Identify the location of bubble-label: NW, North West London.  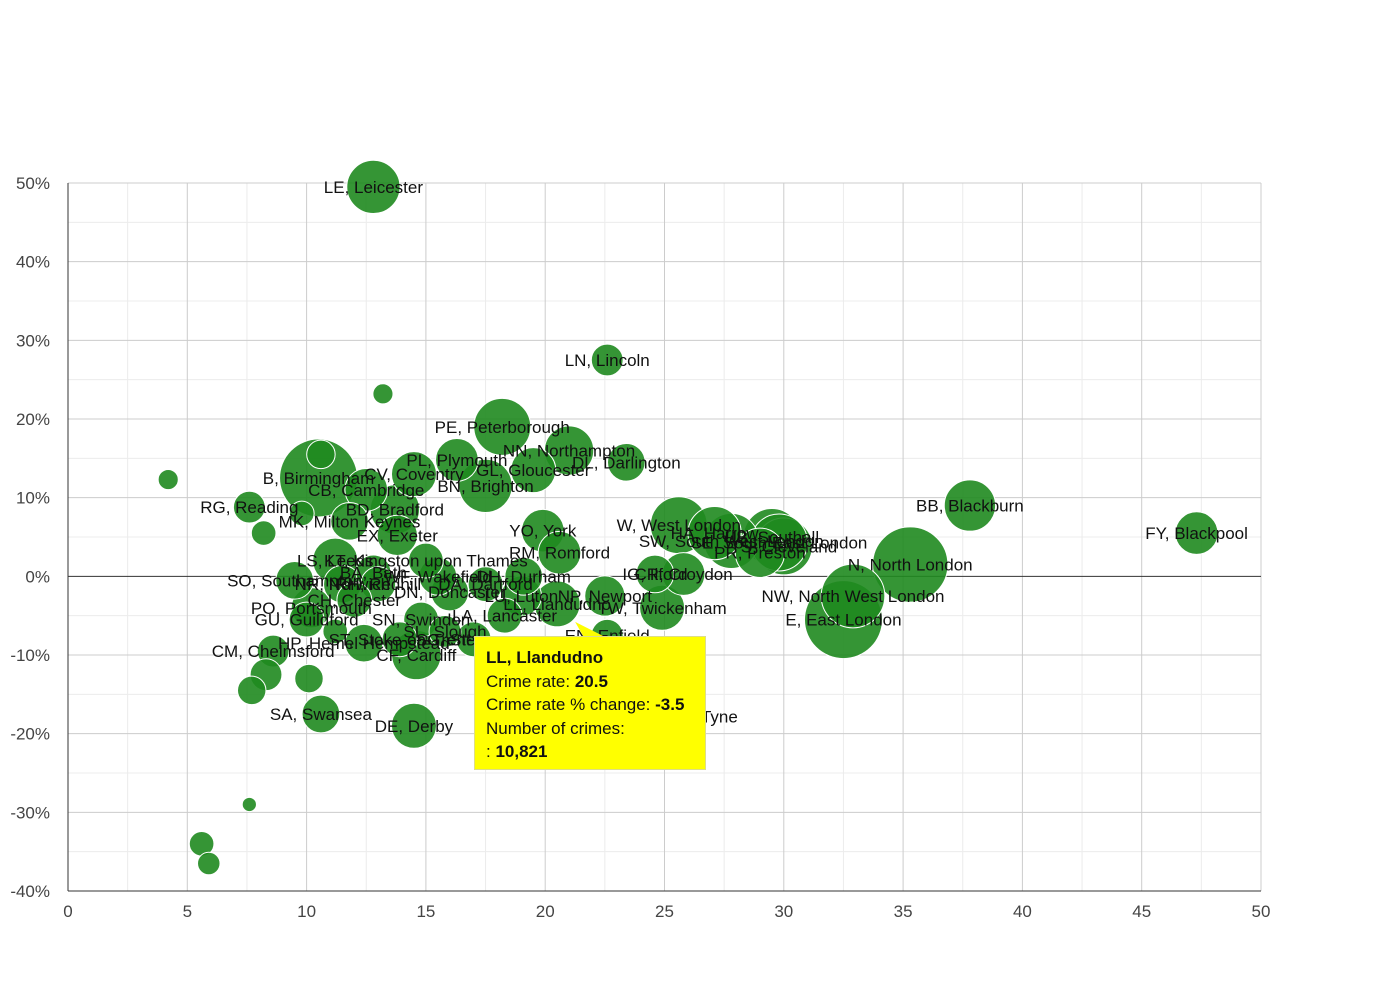
(852, 596).